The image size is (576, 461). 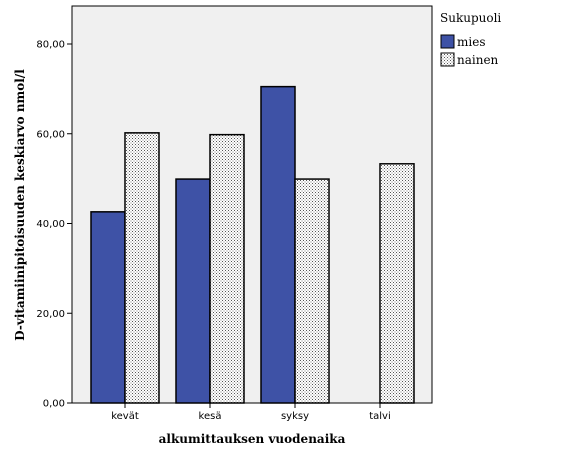 What do you see at coordinates (295, 416) in the screenshot?
I see `x-tick-label: syksy` at bounding box center [295, 416].